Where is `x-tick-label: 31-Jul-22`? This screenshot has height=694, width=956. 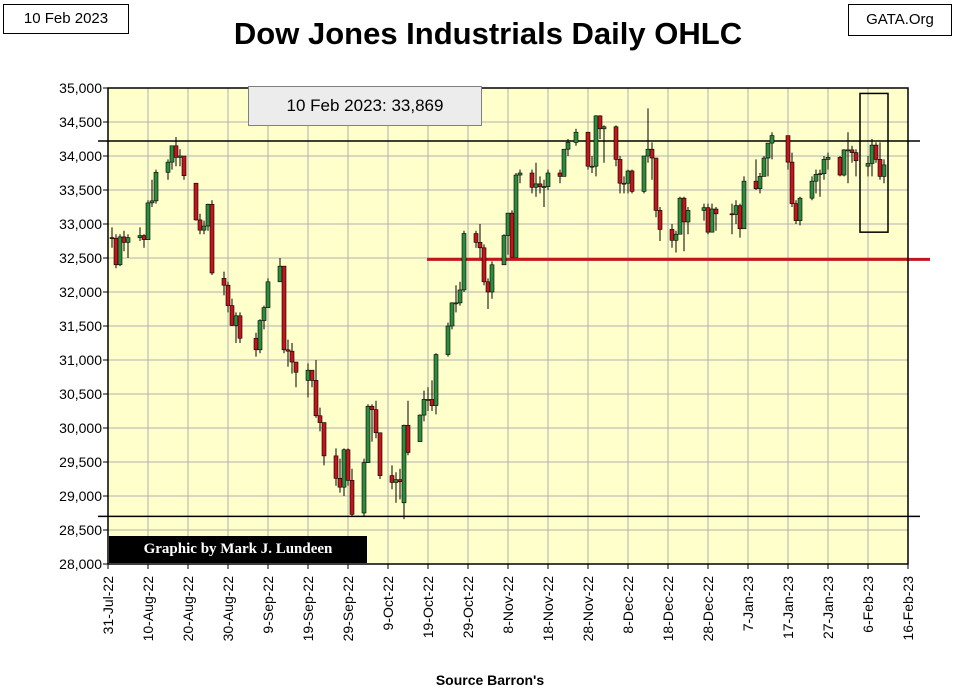 x-tick-label: 31-Jul-22 is located at coordinates (108, 605).